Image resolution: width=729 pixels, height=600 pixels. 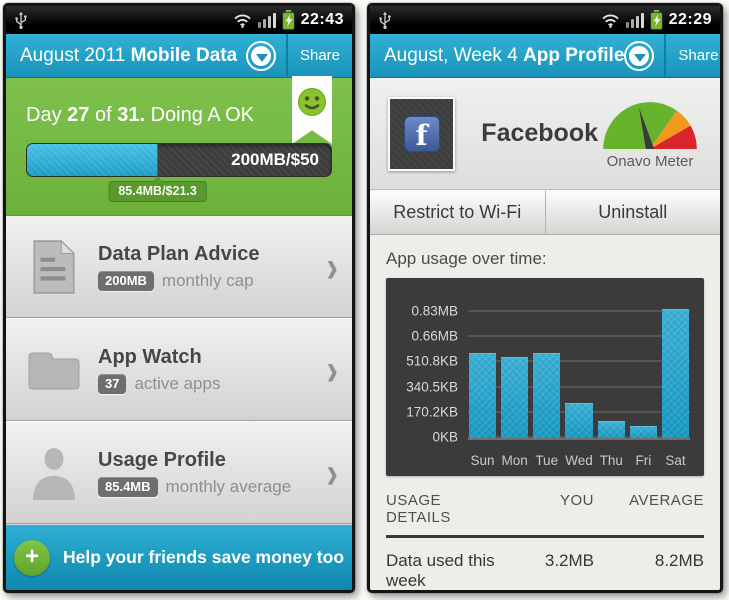 I want to click on menu-item-subtitle: active apps, so click(x=177, y=383).